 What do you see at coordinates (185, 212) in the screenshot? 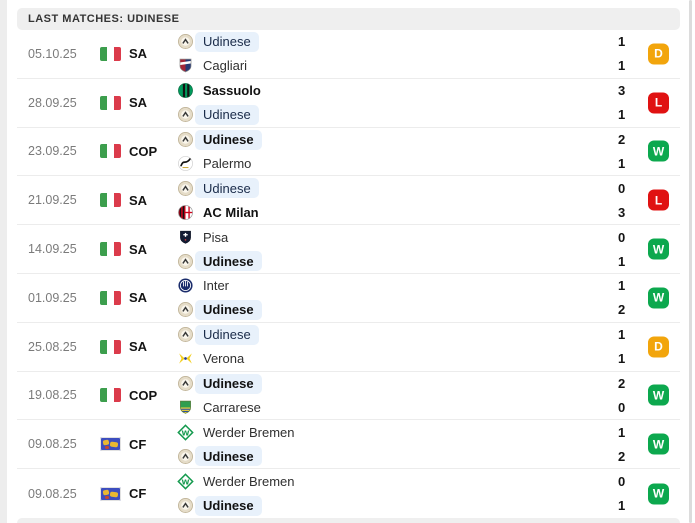
I see `milan-logo` at bounding box center [185, 212].